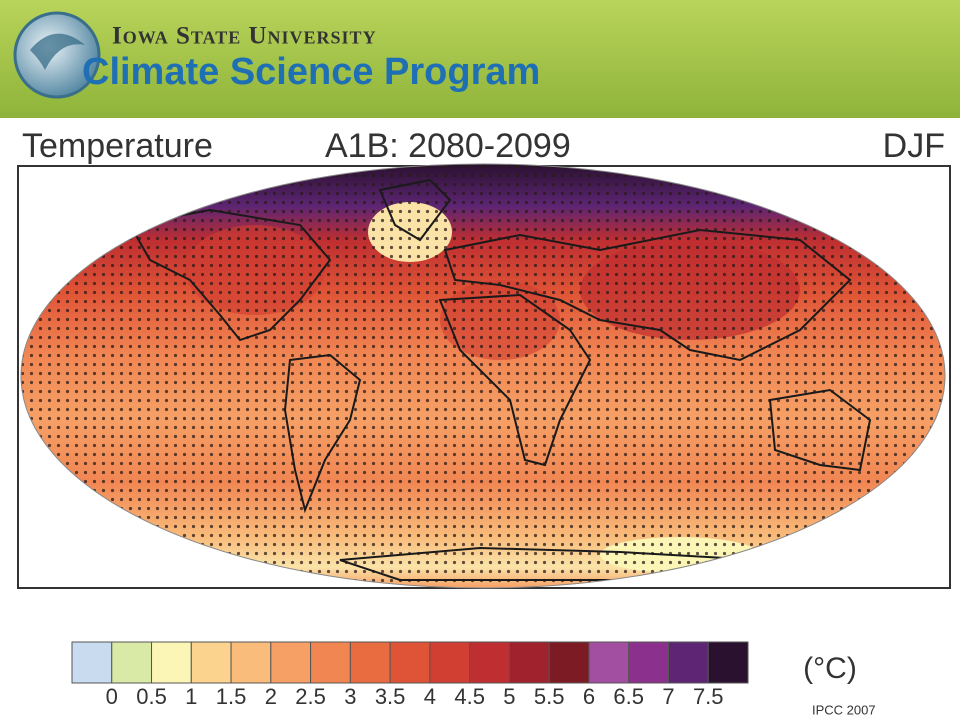 Image resolution: width=960 pixels, height=720 pixels. What do you see at coordinates (271, 696) in the screenshot?
I see `colorbar-tick-label: 2` at bounding box center [271, 696].